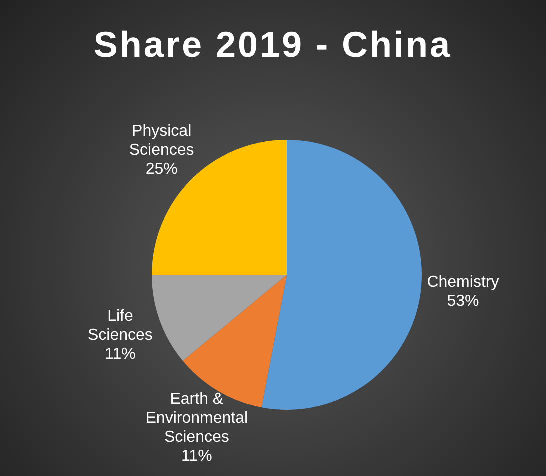 The width and height of the screenshot is (546, 476). Describe the element at coordinates (463, 282) in the screenshot. I see `slice-label: Chemistry` at that location.